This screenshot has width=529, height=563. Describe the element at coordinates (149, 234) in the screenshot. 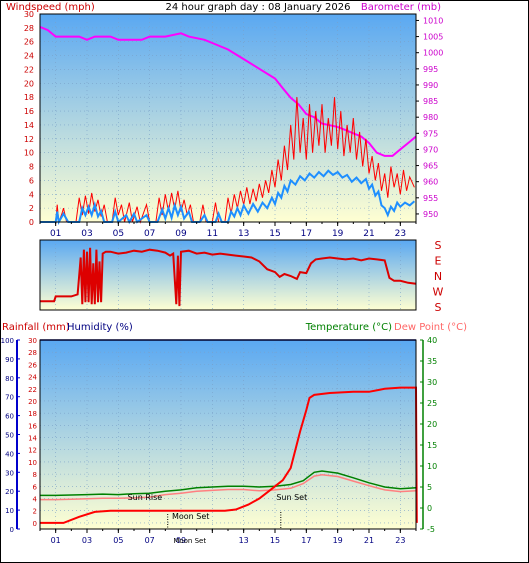

I see `wind-x-tick-label: 07` at that location.